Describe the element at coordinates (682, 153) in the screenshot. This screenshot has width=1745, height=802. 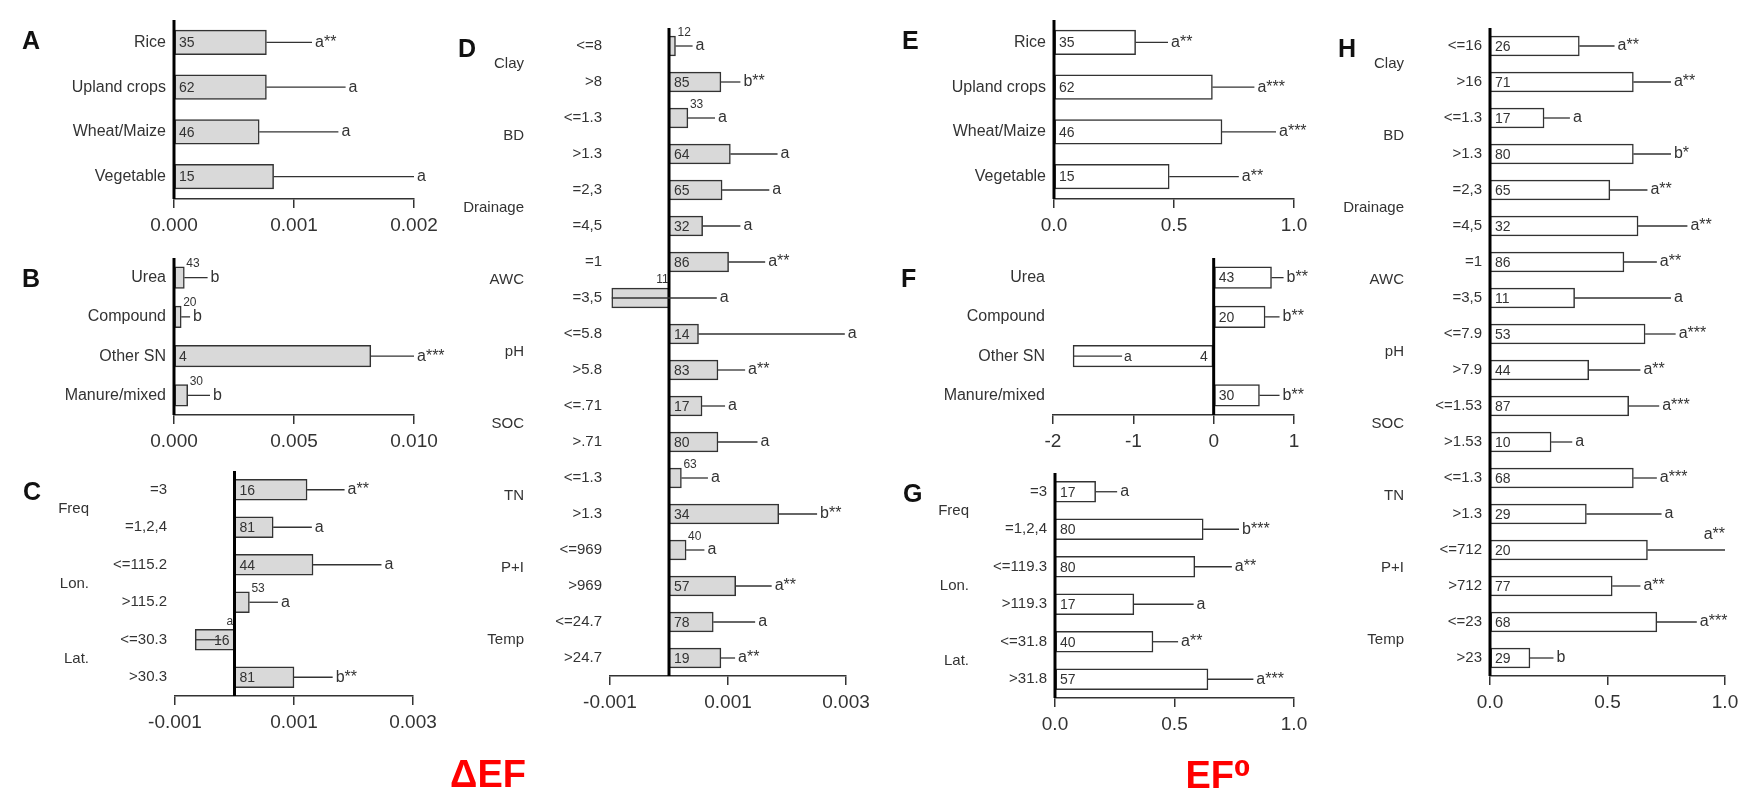
I see `annotation: 64` at that location.